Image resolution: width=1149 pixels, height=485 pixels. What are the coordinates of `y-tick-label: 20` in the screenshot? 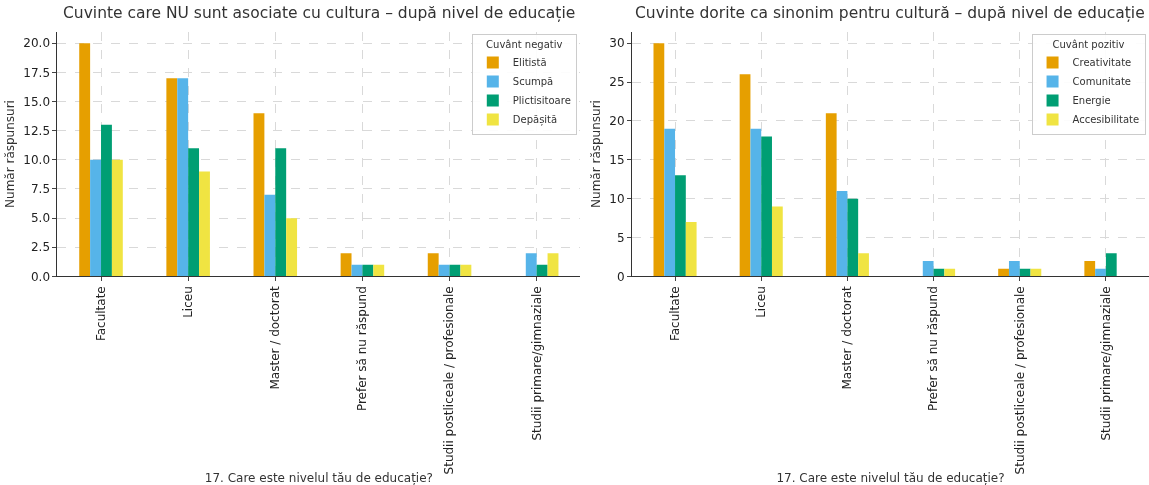 It's located at (617, 121).